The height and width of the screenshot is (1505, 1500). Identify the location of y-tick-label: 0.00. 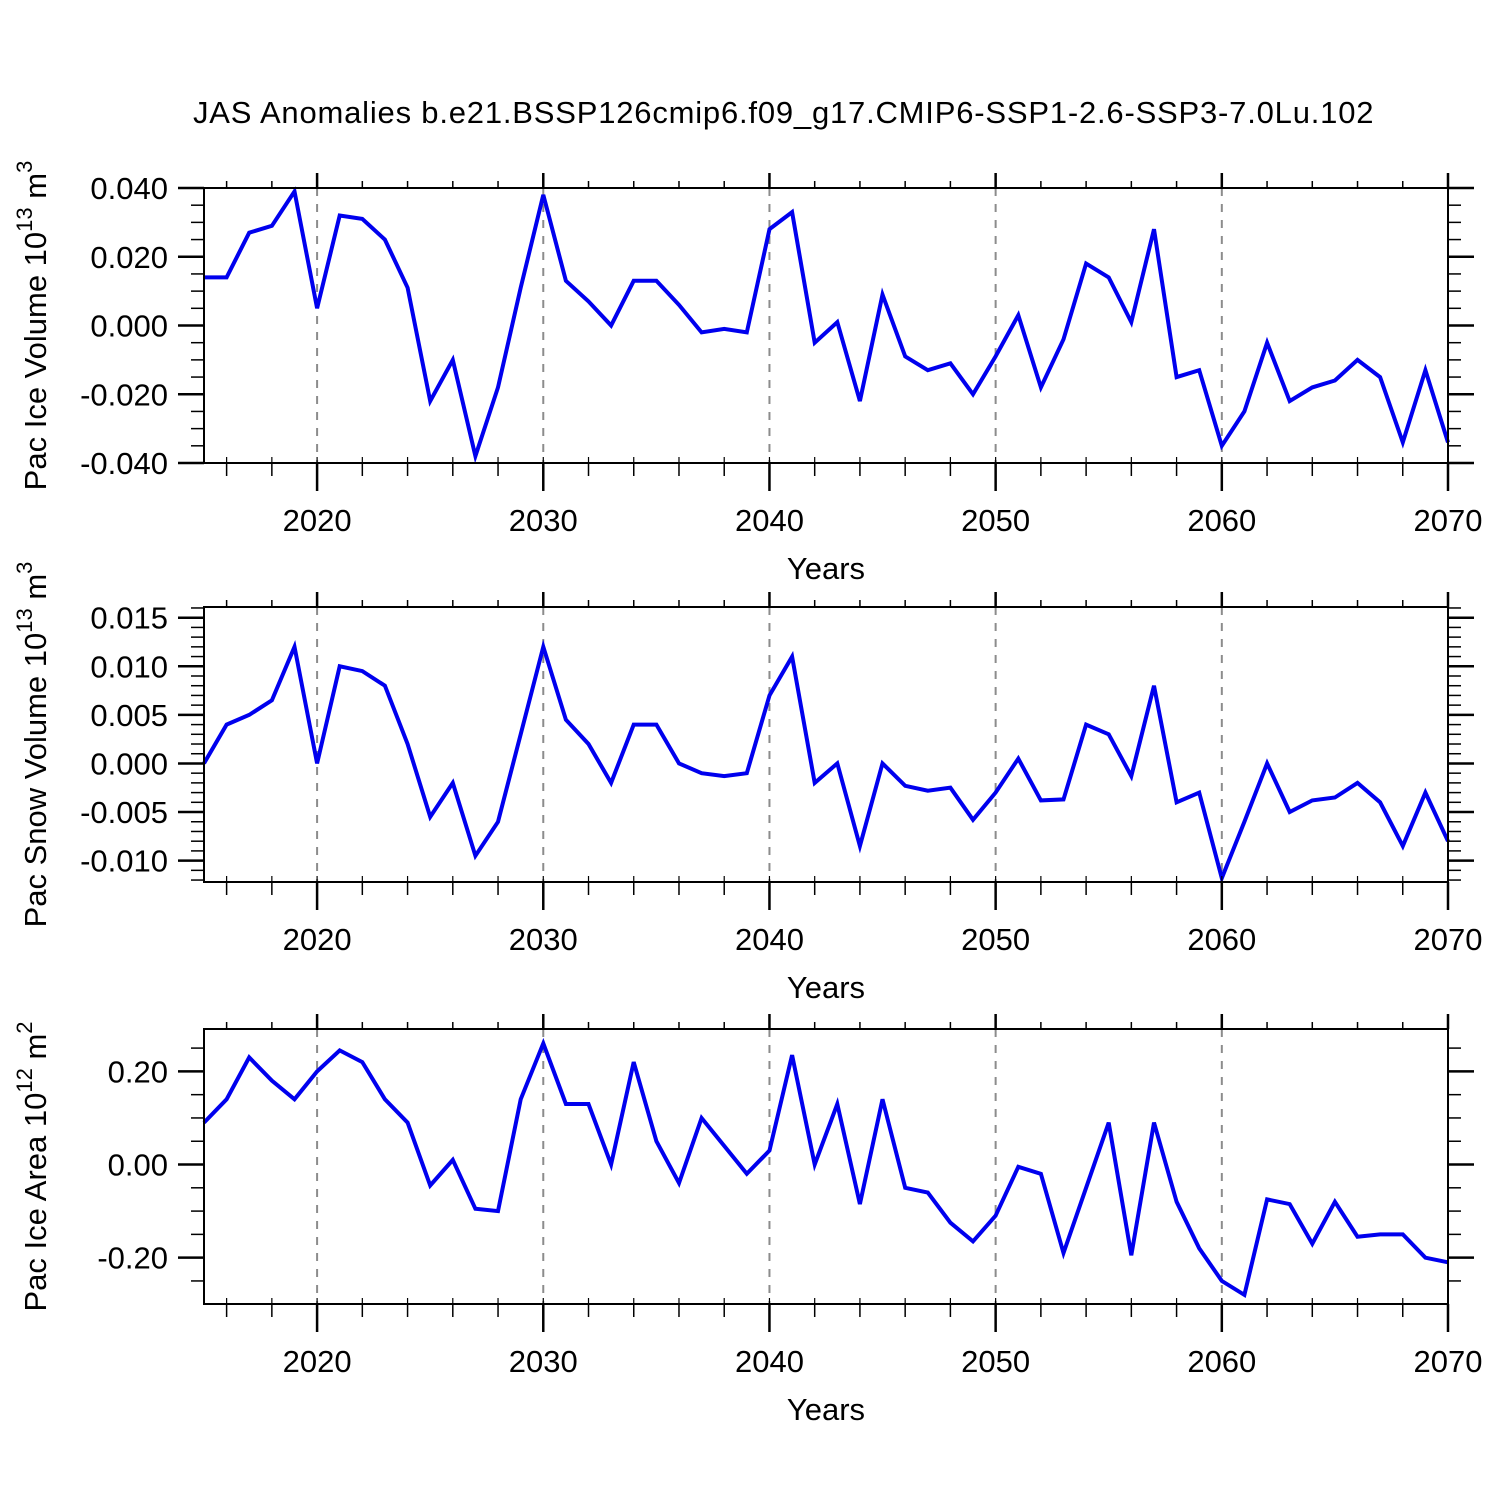
(138, 1165).